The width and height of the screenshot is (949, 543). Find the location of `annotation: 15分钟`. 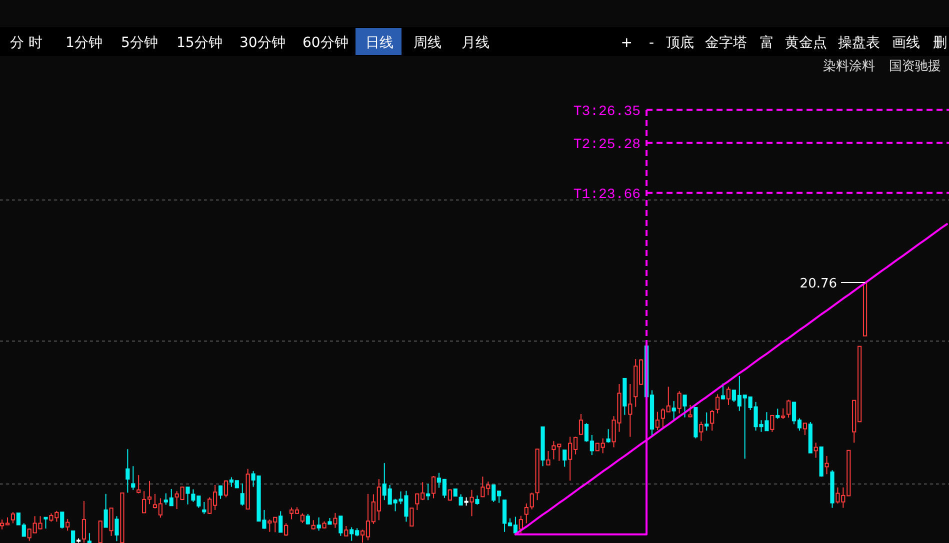

annotation: 15分钟 is located at coordinates (199, 43).